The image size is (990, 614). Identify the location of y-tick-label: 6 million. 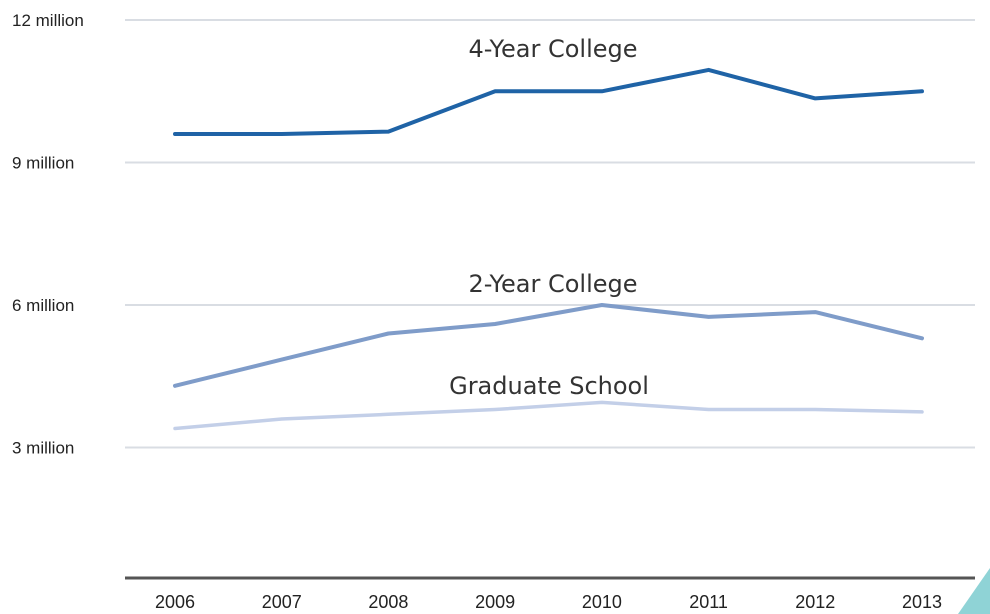
(43, 305).